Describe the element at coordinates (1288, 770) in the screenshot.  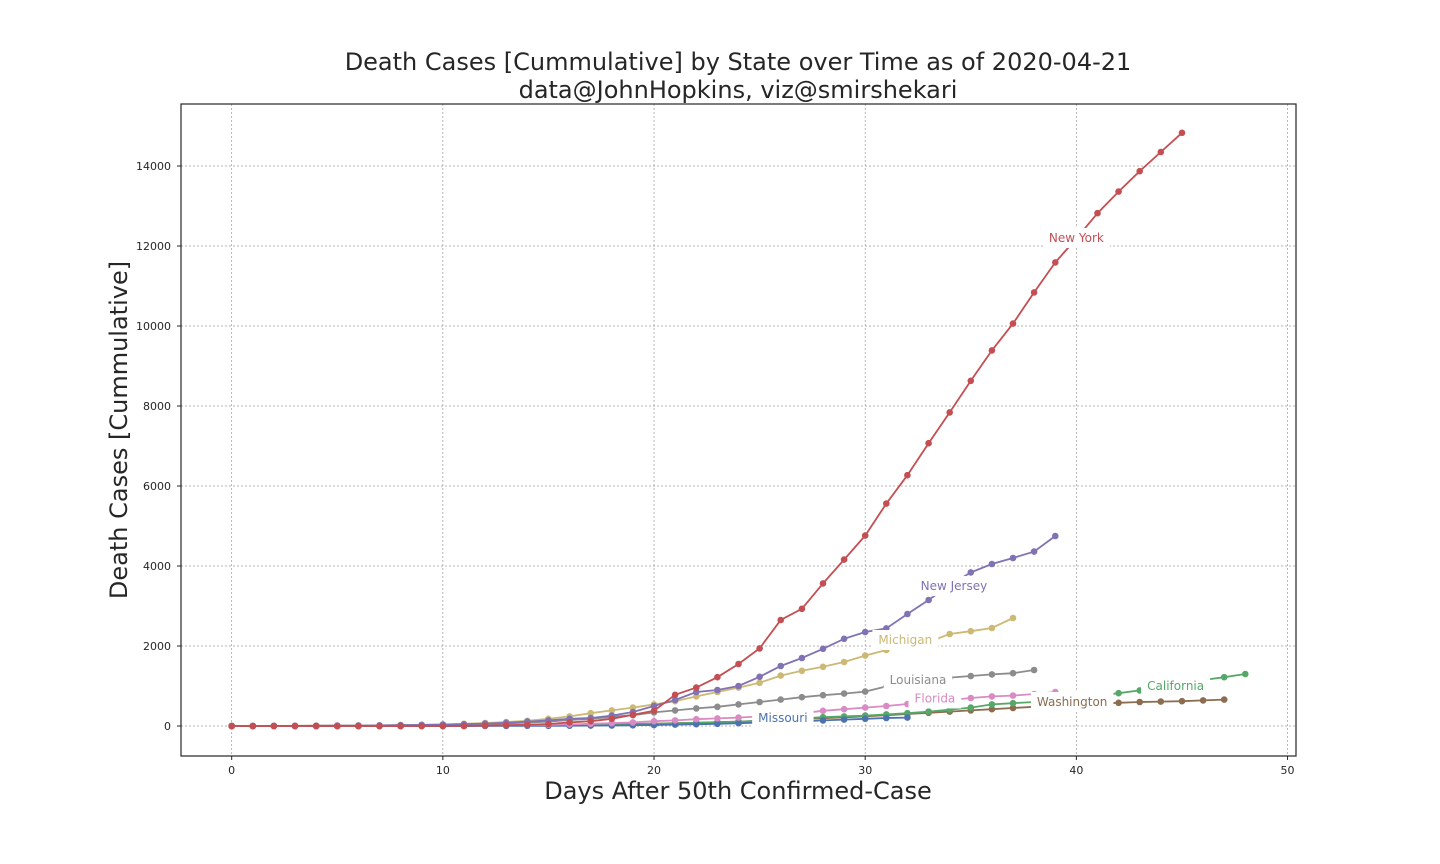
I see `x-tick-label: 50` at that location.